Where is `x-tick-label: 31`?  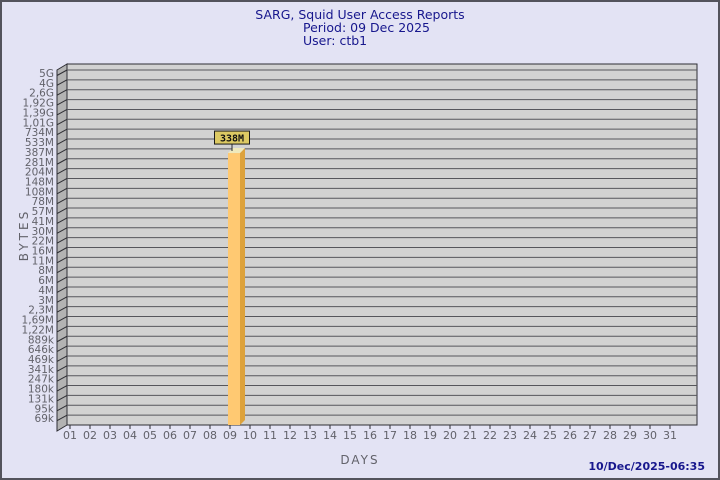
x-tick-label: 31 is located at coordinates (670, 435).